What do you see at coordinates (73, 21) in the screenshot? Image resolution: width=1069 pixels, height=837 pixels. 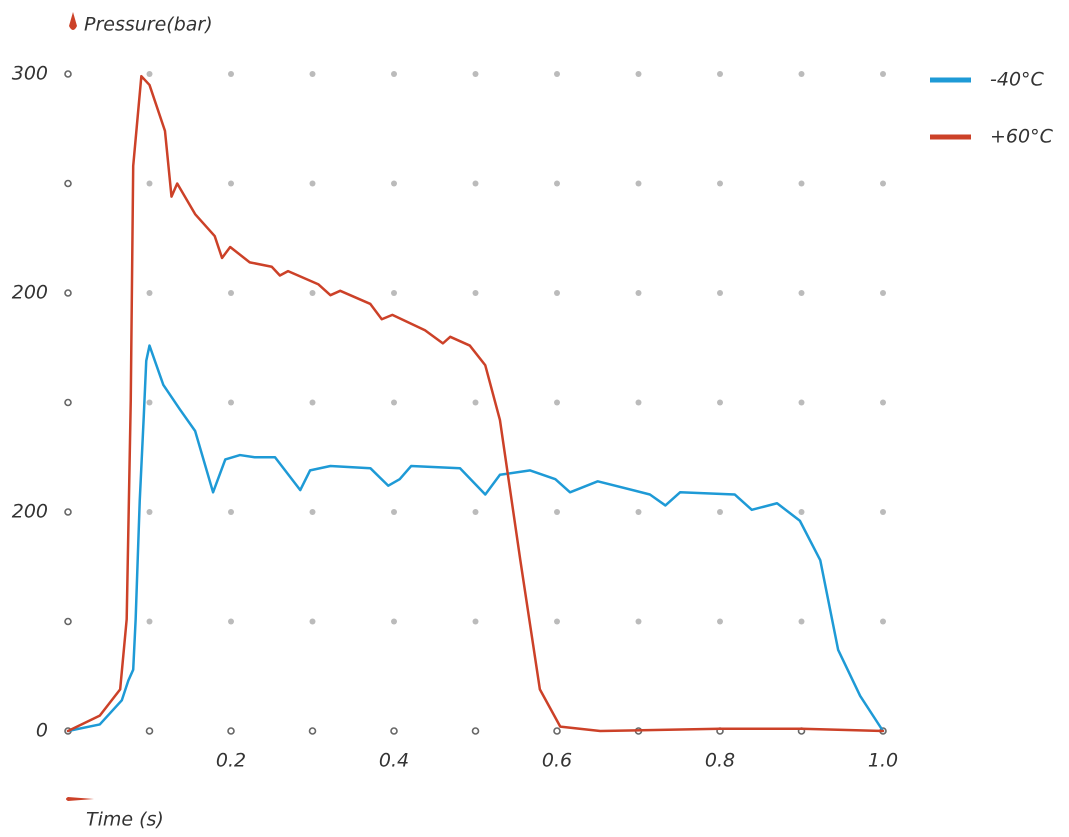 I see `y-axis-icon` at bounding box center [73, 21].